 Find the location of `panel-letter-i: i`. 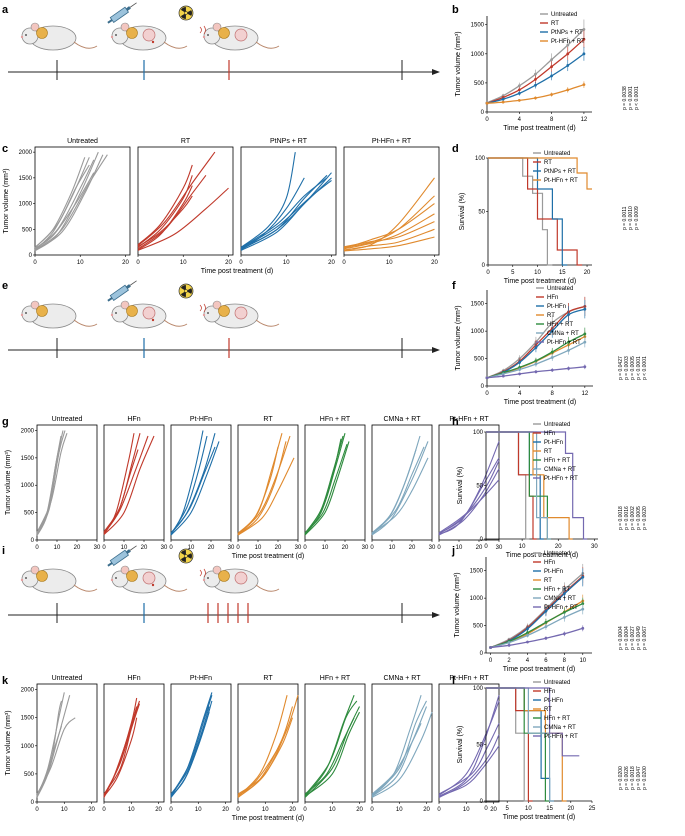

panel-letter-i: i is located at coordinates (3, 551).